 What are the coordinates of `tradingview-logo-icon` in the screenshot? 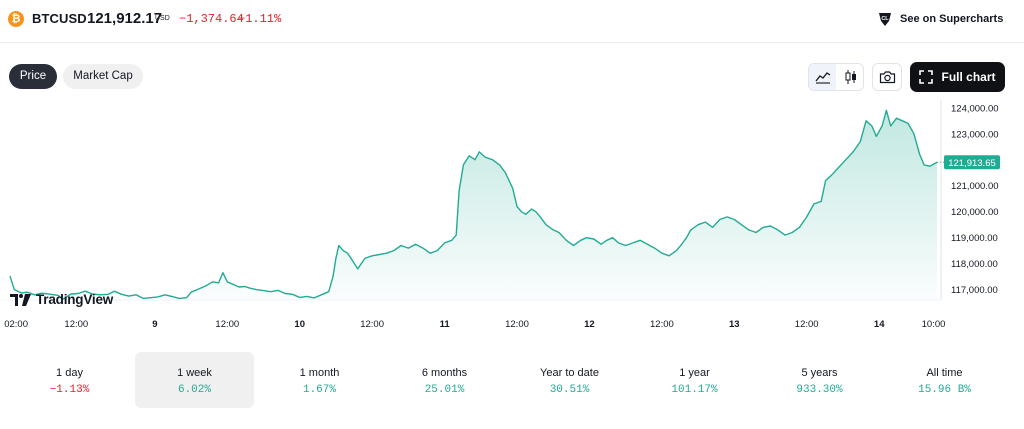 It's located at (20, 299).